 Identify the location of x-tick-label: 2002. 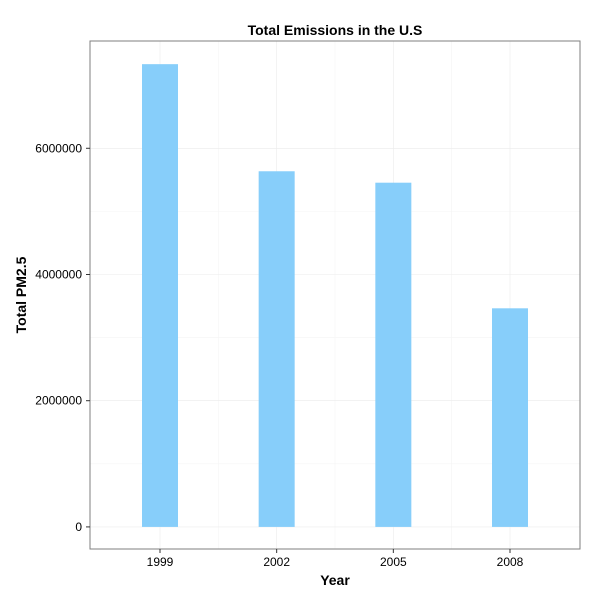
(276, 562).